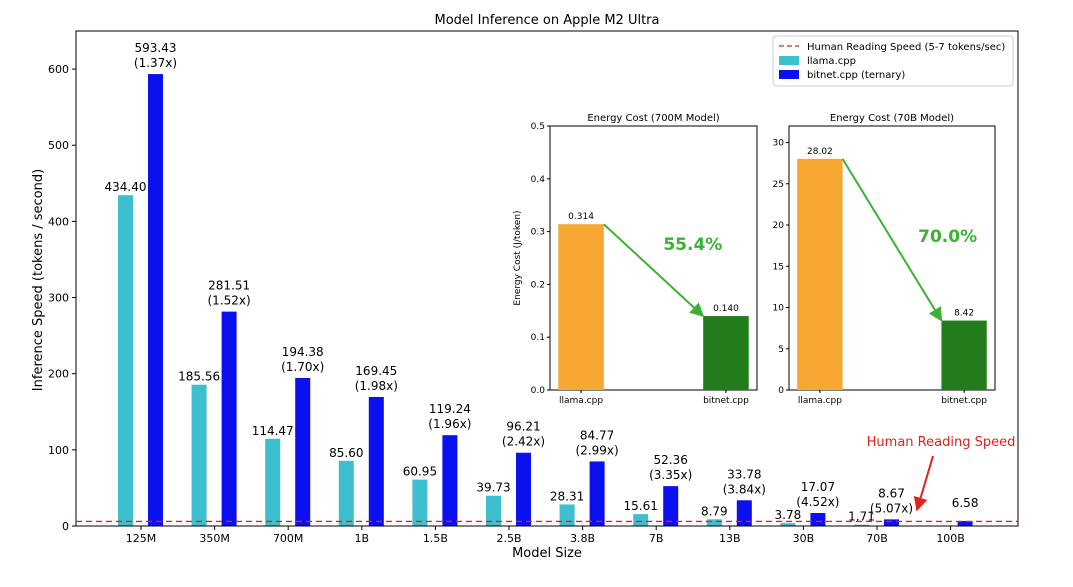 The width and height of the screenshot is (1073, 587). I want to click on data-label-bitnet-cpp: 593.43, so click(156, 48).